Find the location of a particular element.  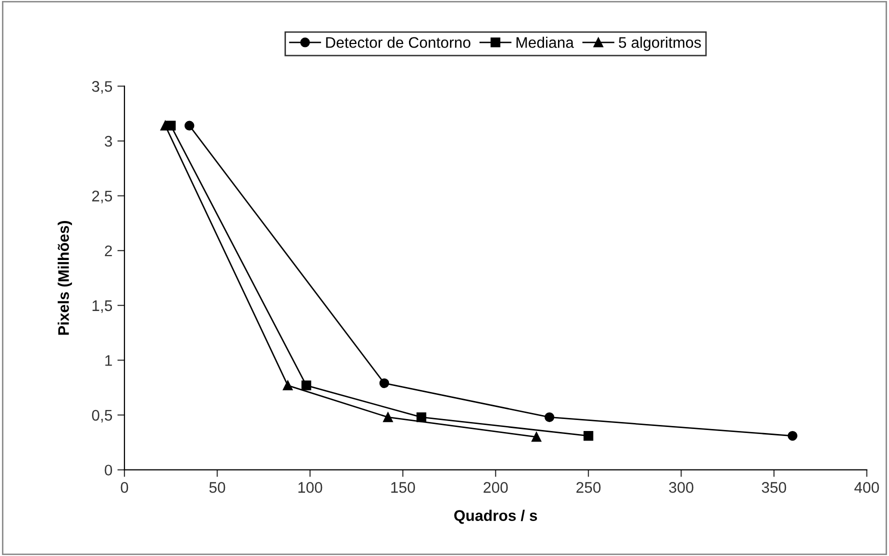

y-tick-label: 2 is located at coordinates (108, 250).